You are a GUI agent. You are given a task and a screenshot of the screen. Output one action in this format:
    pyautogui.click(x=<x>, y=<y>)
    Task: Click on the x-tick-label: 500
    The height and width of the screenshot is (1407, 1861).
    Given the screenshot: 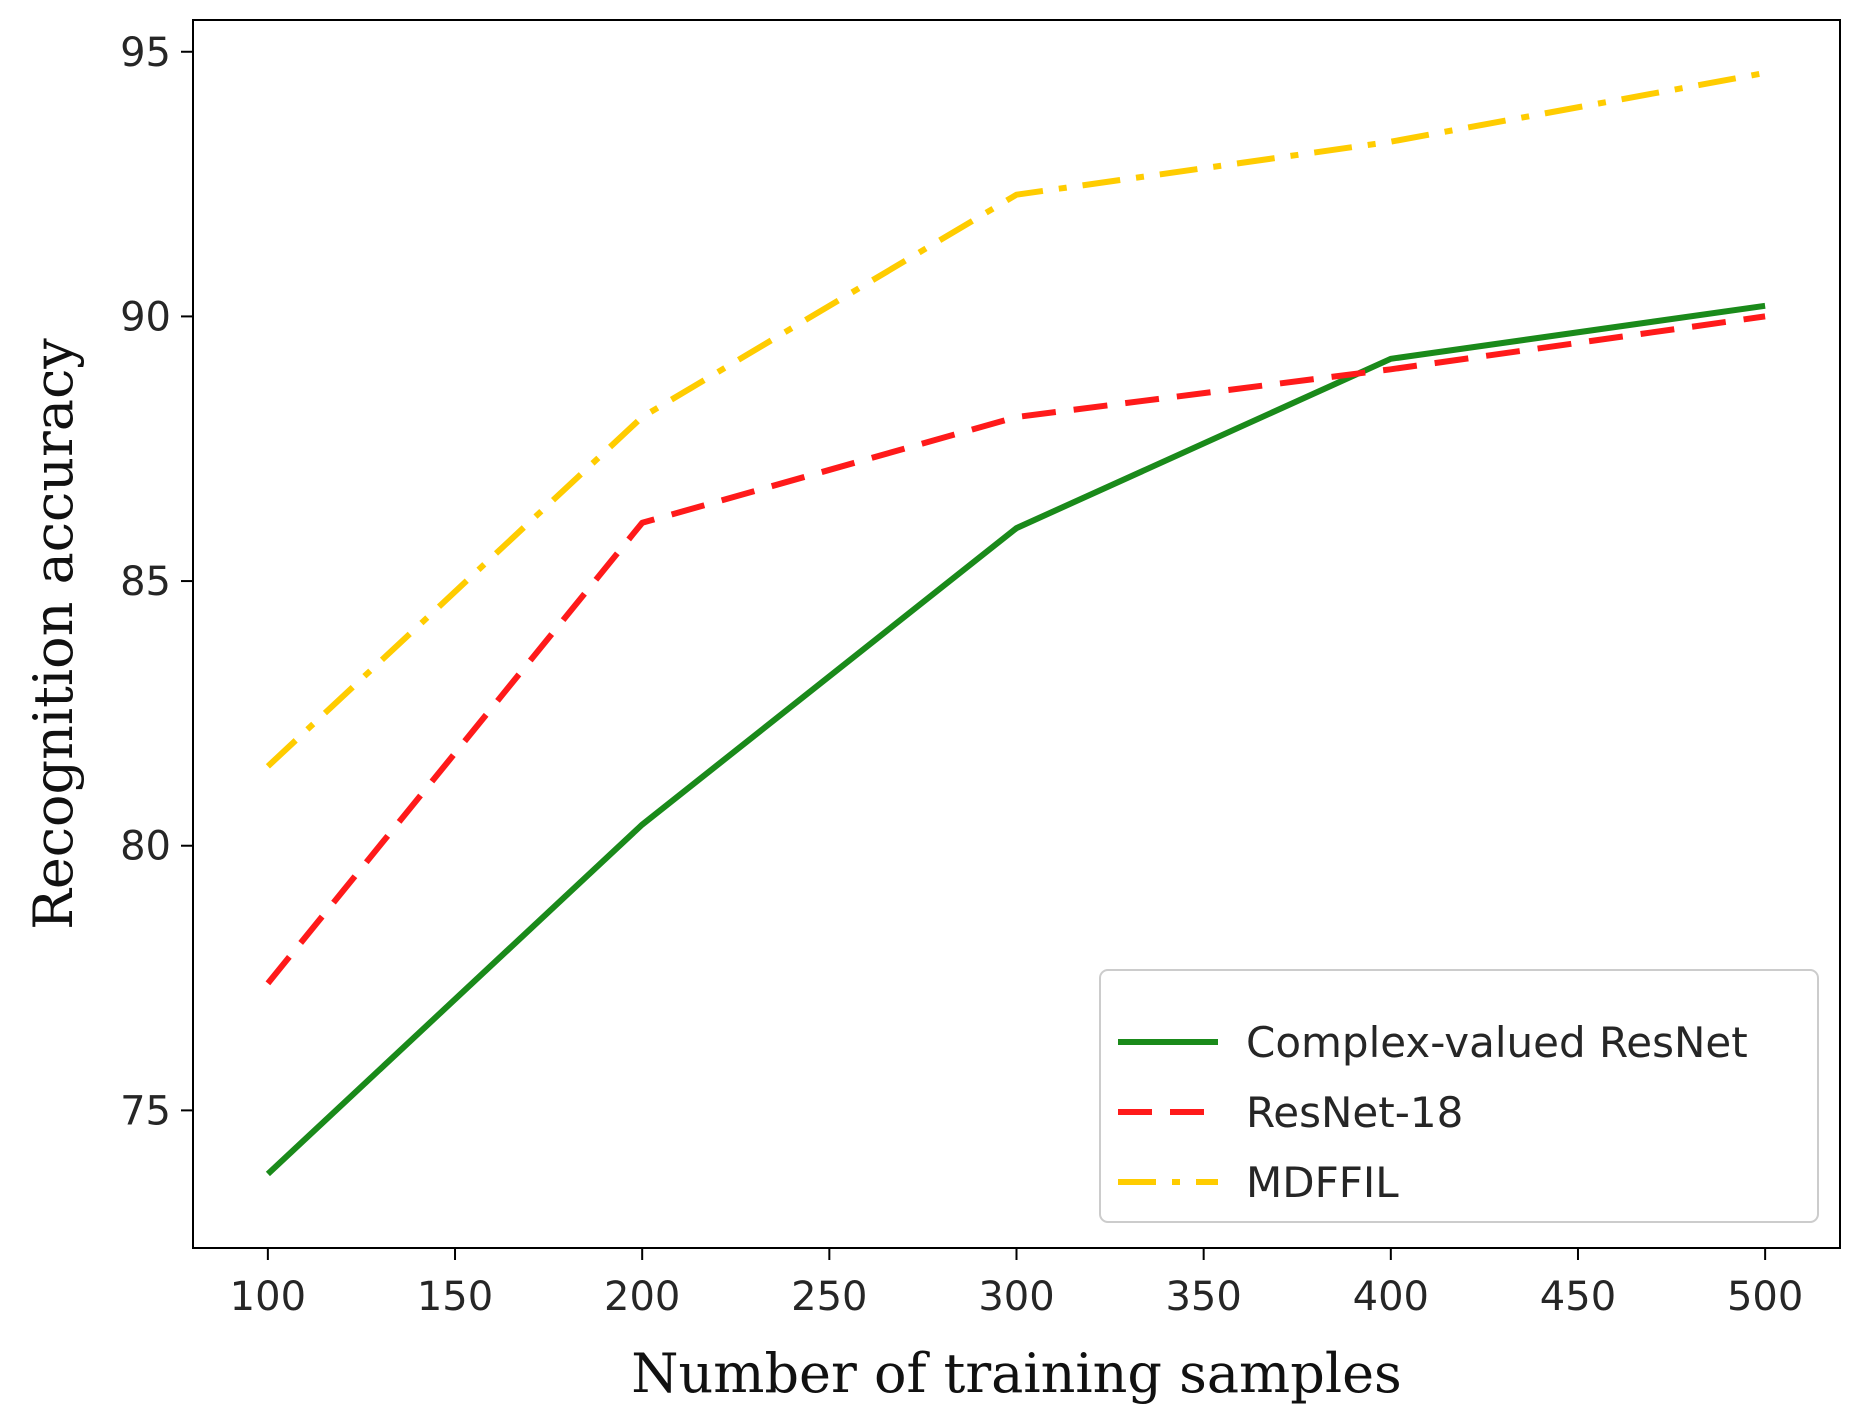 What is the action you would take?
    pyautogui.click(x=1765, y=1297)
    